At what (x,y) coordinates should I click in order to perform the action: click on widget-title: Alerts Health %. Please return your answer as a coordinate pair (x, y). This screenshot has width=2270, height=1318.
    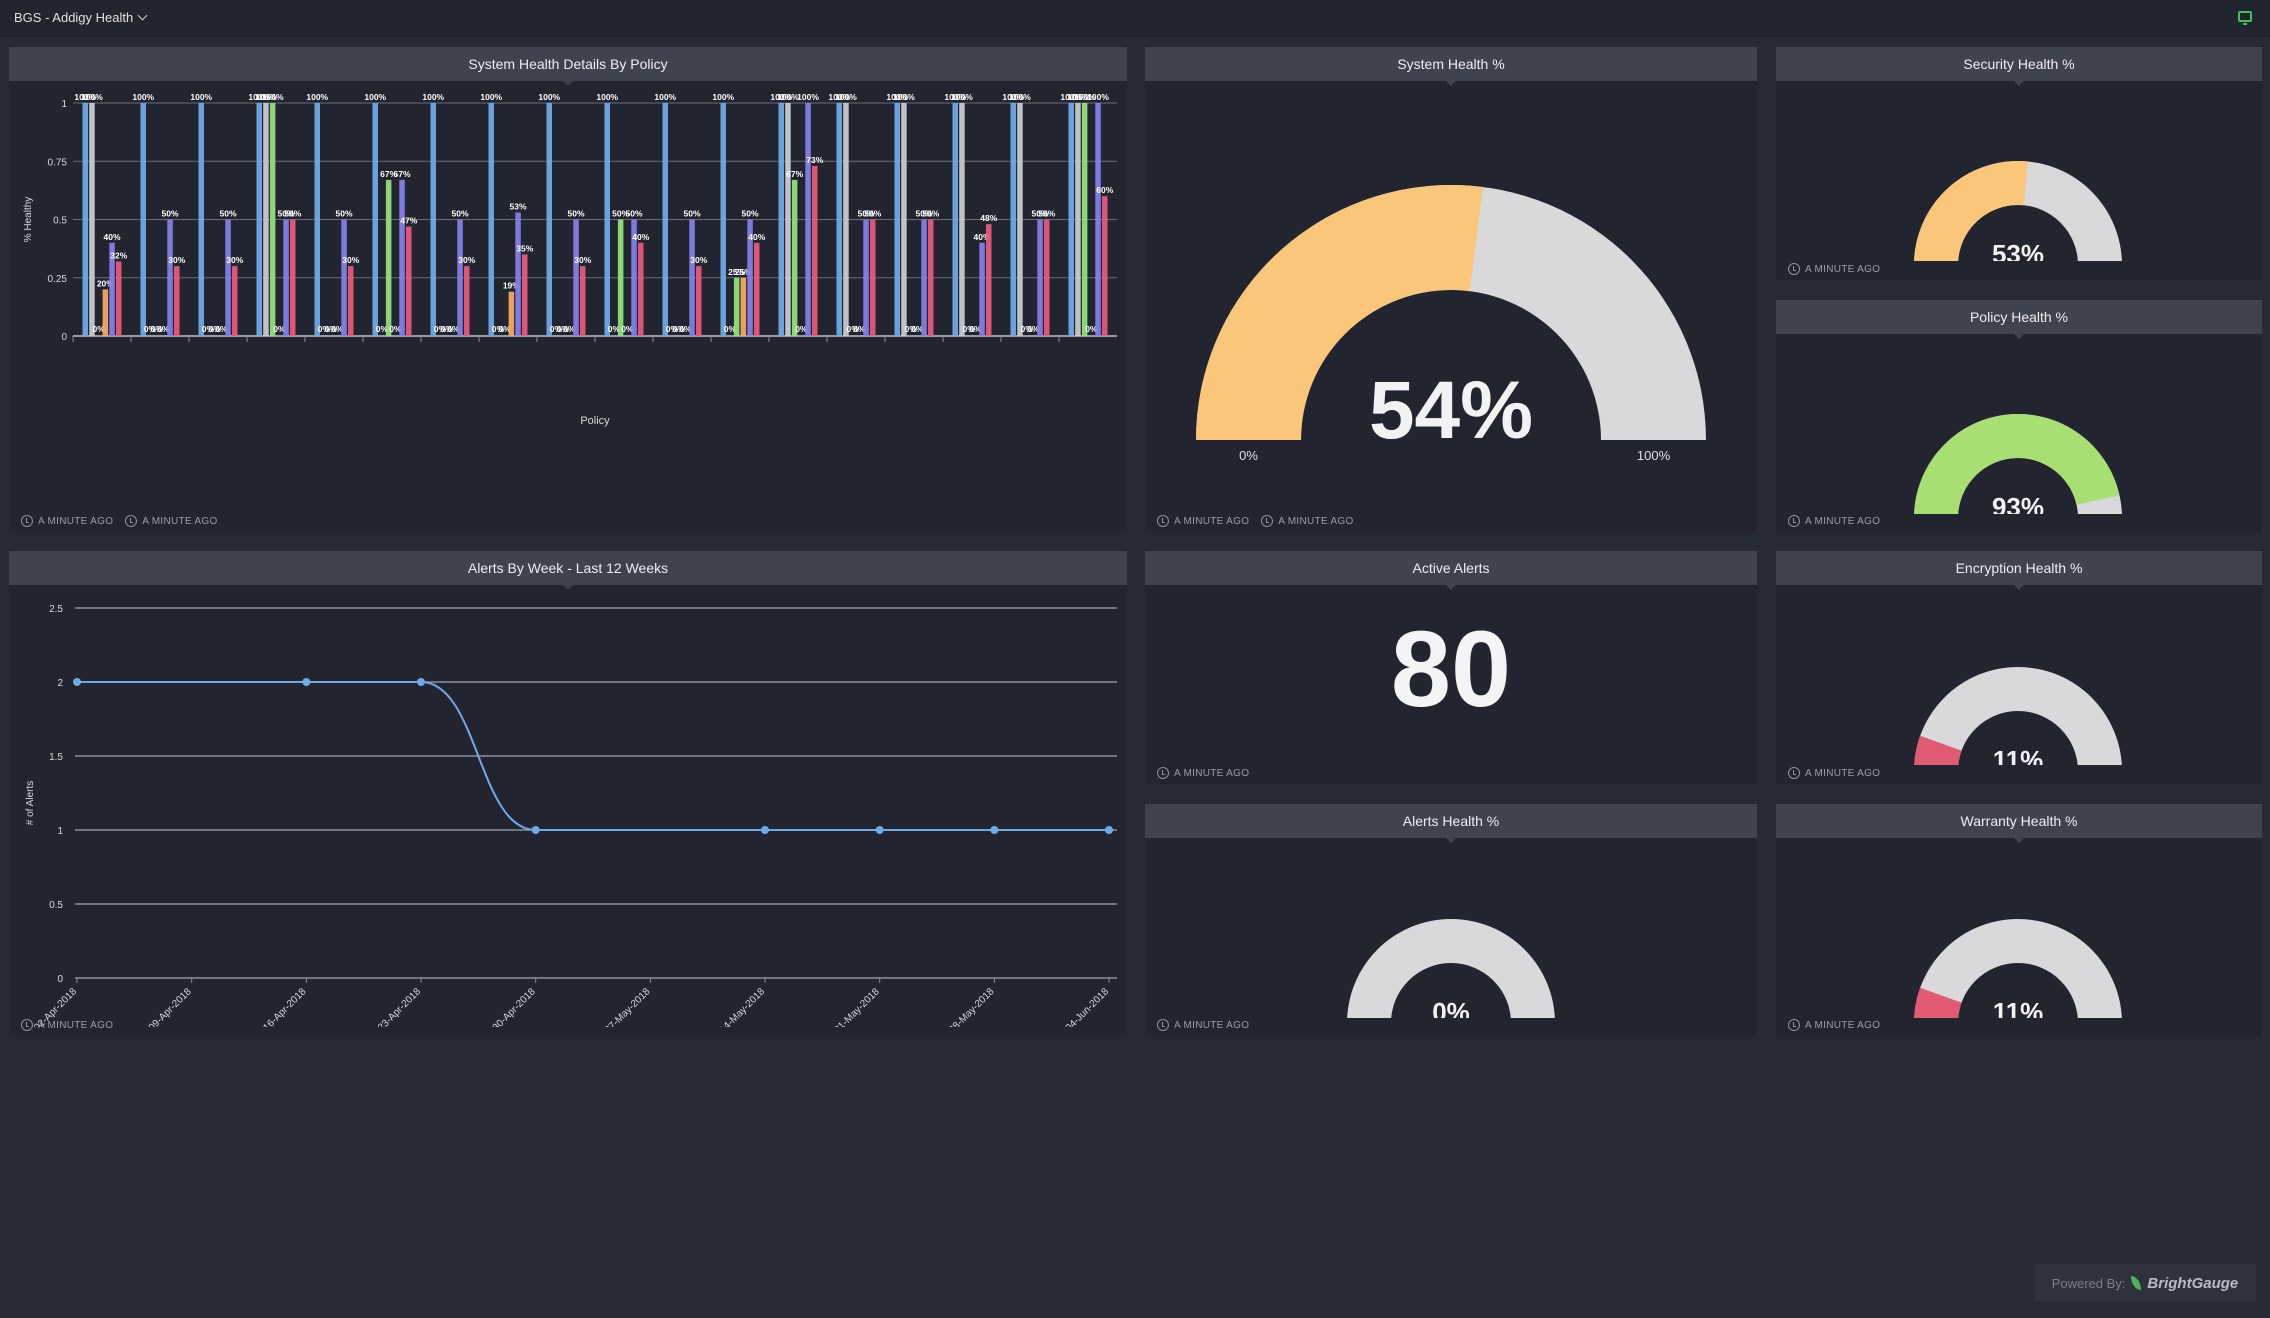
    Looking at the image, I should click on (1451, 821).